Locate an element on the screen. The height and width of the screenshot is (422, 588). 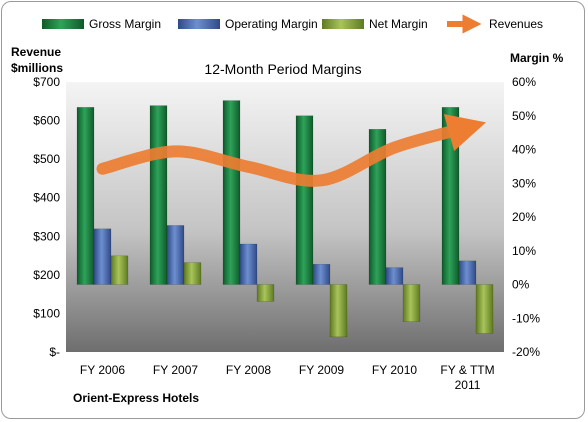
legend-label-operating-margin: Operating Margin is located at coordinates (271, 24).